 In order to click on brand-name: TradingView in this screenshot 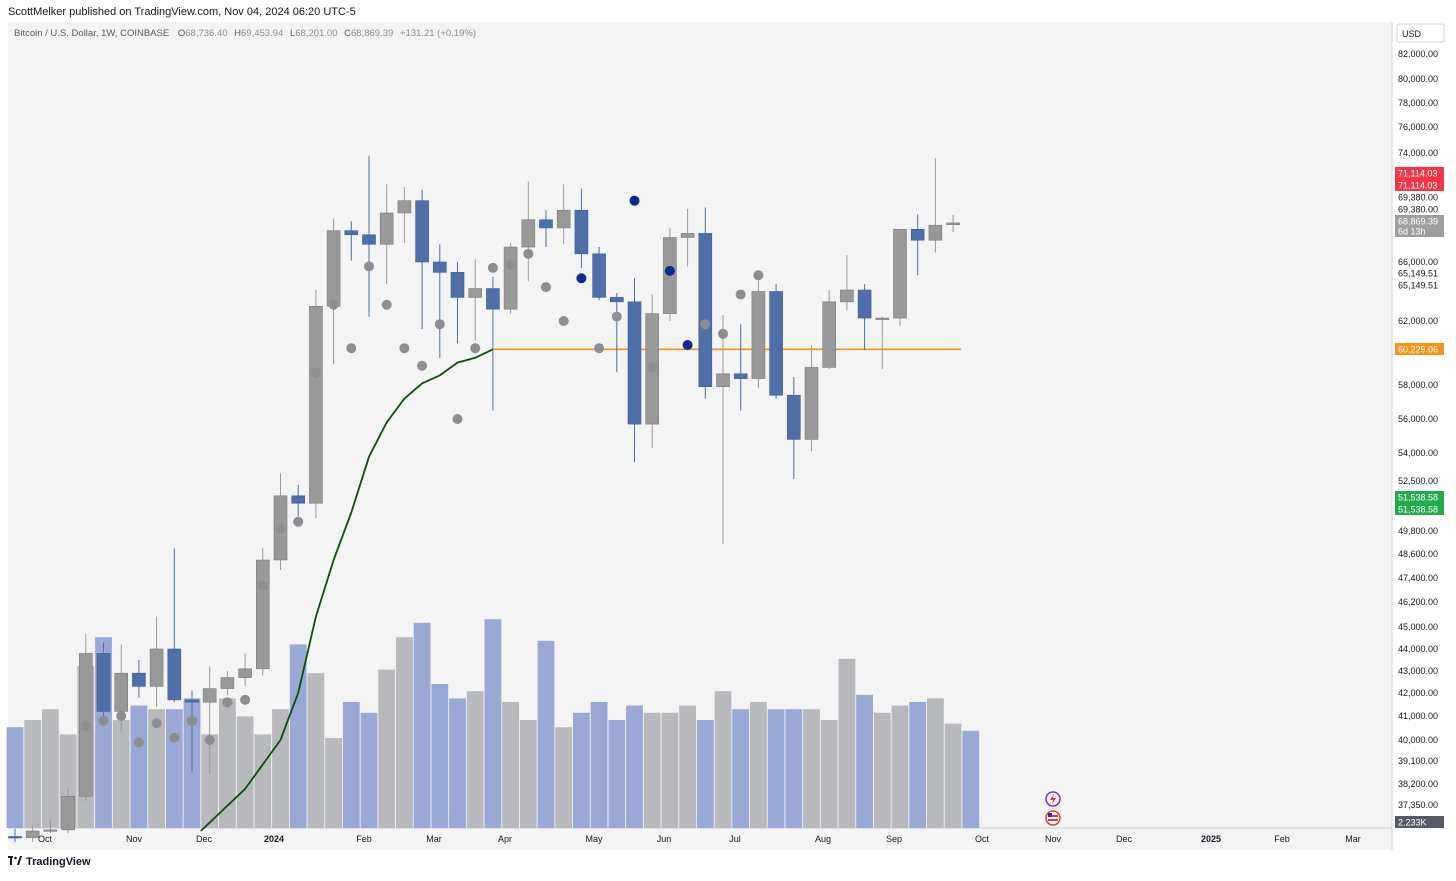, I will do `click(58, 862)`.